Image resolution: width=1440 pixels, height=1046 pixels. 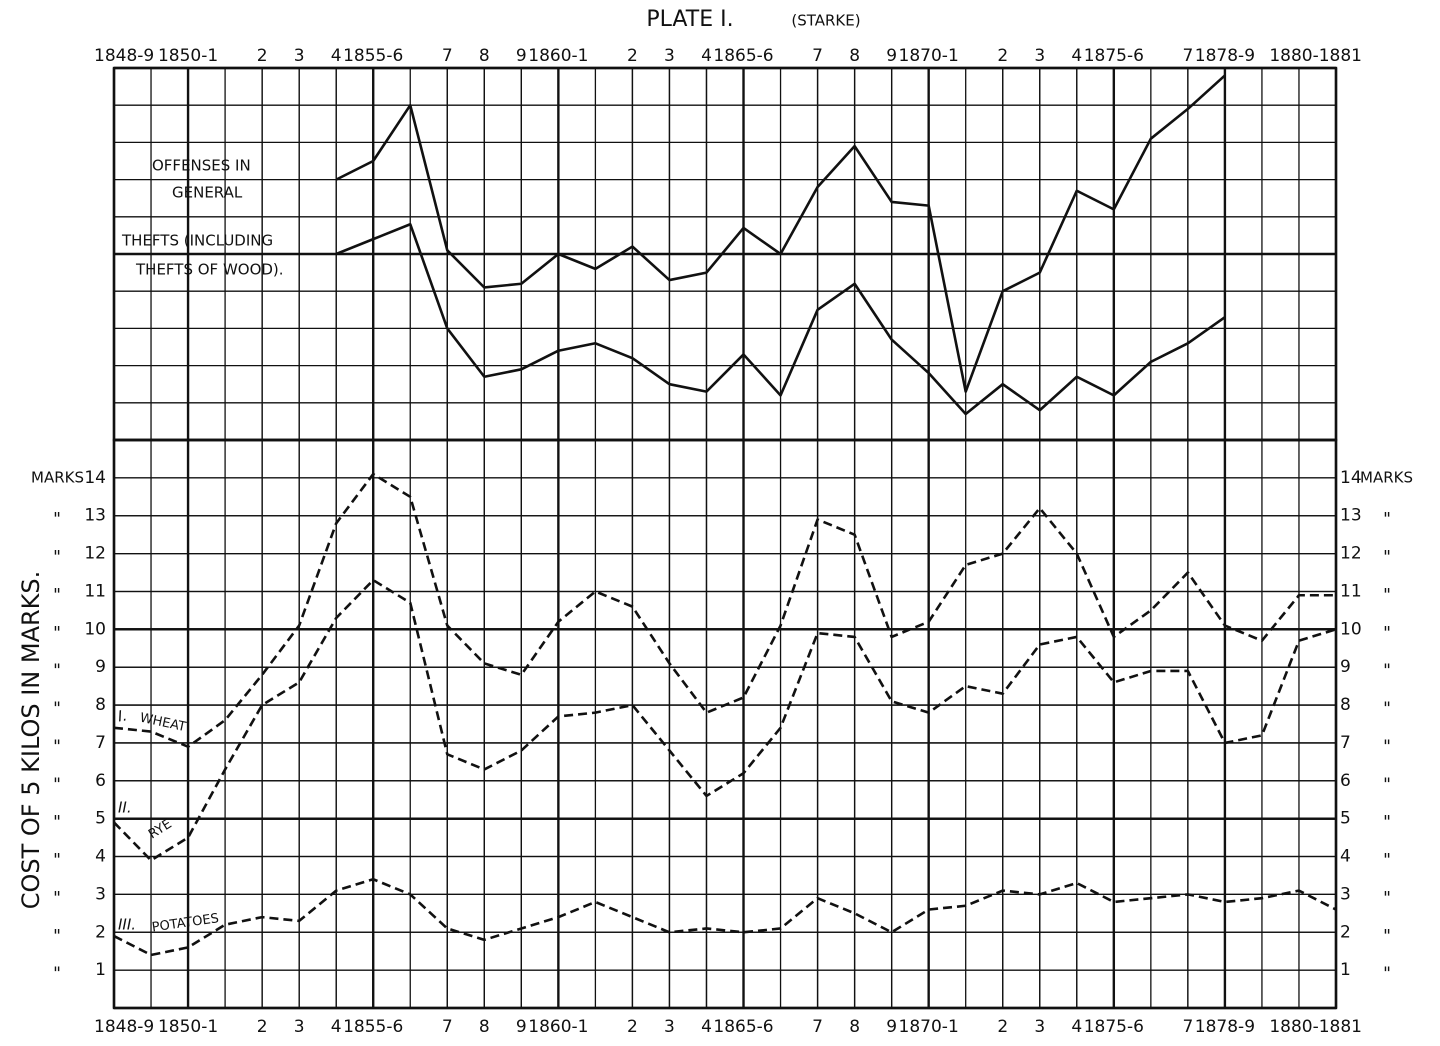 I want to click on x-tick-label: 1850-1, so click(x=188, y=1027).